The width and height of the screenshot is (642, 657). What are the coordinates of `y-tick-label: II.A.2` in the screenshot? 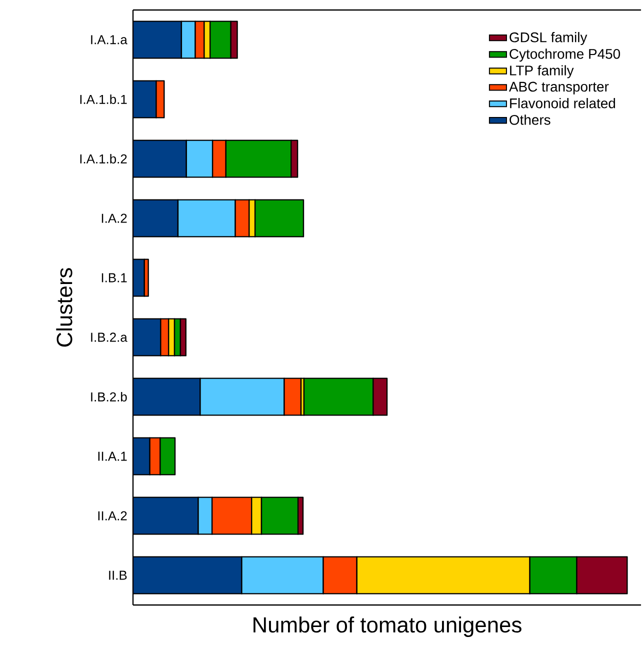 It's located at (112, 515).